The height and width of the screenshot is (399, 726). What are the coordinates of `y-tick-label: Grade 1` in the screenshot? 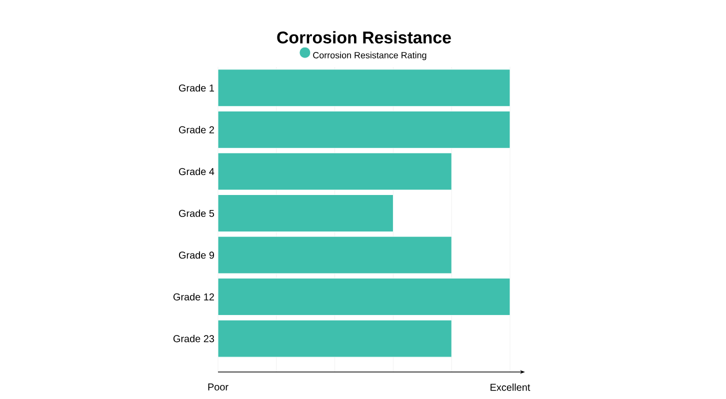 It's located at (196, 88).